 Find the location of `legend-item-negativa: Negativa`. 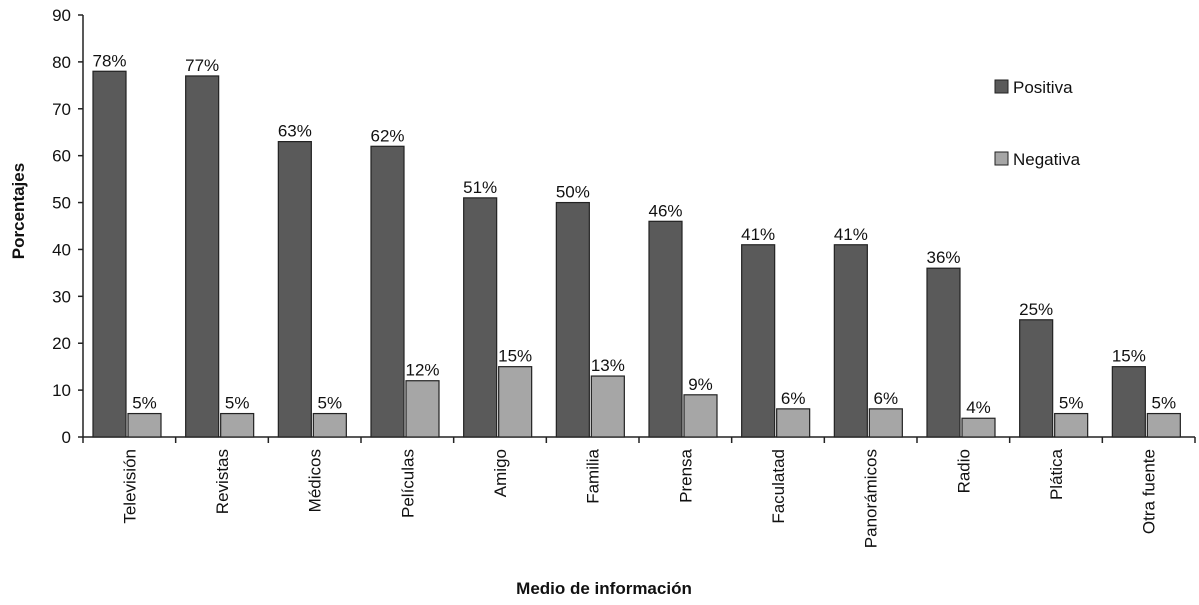

legend-item-negativa: Negativa is located at coordinates (1037, 159).